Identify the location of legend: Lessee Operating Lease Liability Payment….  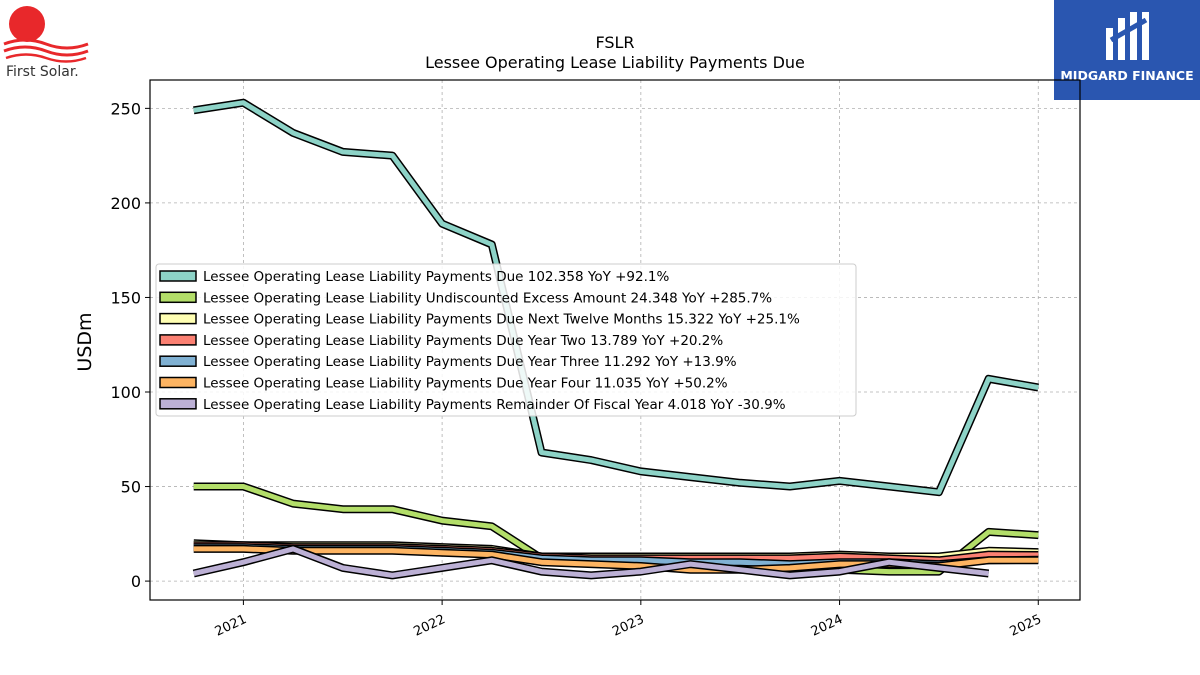
(506, 340).